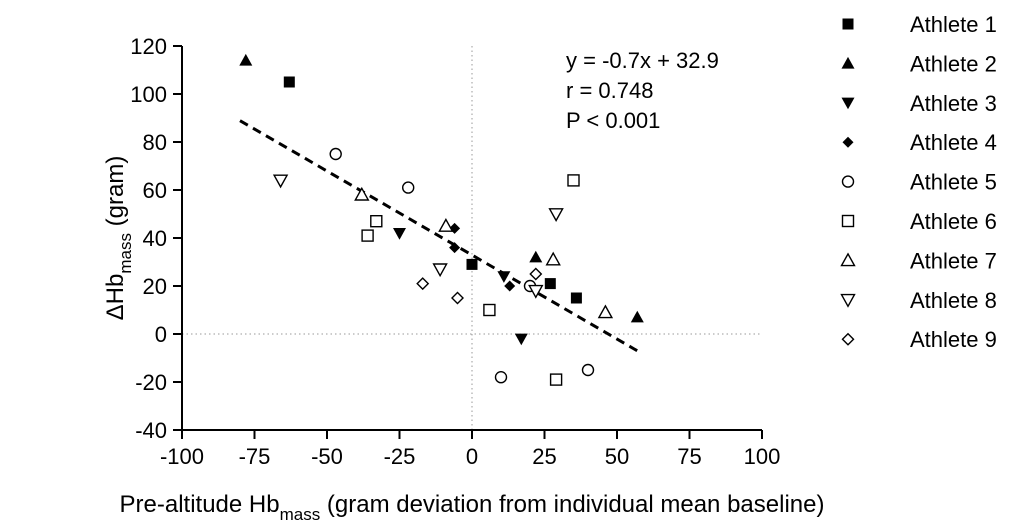 The height and width of the screenshot is (530, 1035). I want to click on y-tick-label: -40, so click(151, 430).